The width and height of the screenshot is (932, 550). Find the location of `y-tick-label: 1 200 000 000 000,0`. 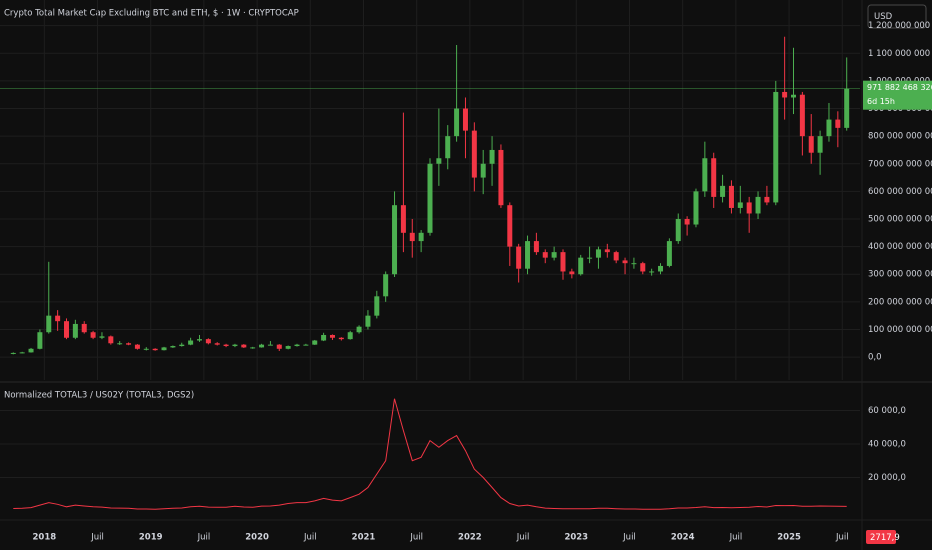

y-tick-label: 1 200 000 000 000,0 is located at coordinates (900, 26).